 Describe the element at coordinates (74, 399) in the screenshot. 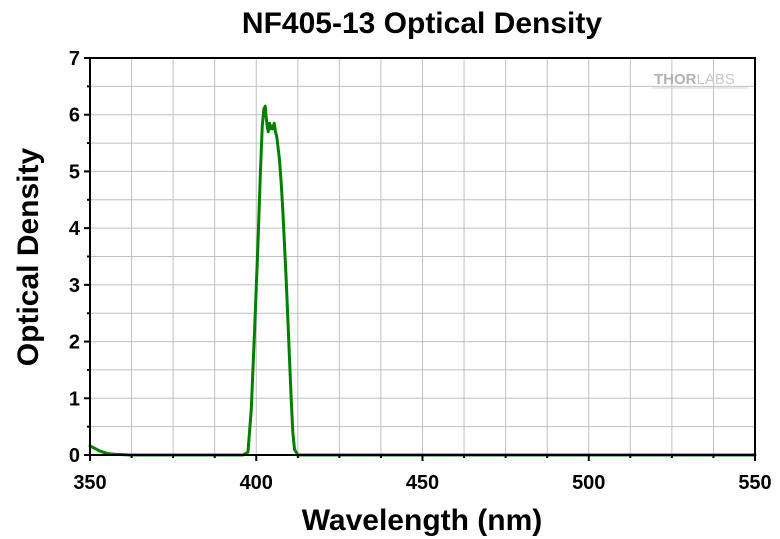

I see `y-tick-label: 1` at that location.